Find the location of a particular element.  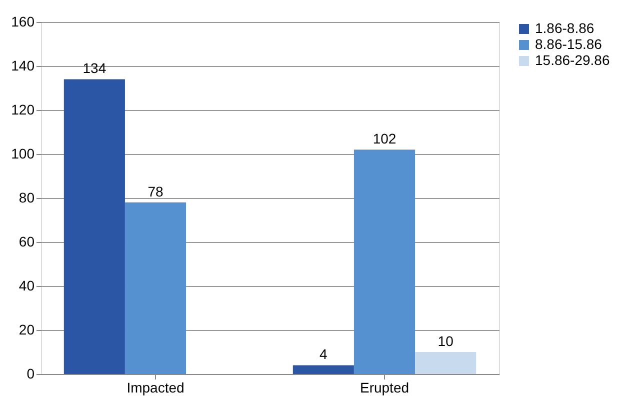

data-label: 134 is located at coordinates (94, 68).